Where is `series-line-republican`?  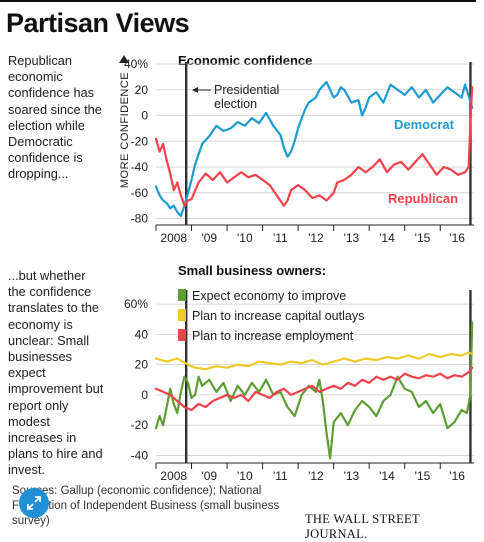
series-line-republican is located at coordinates (314, 146).